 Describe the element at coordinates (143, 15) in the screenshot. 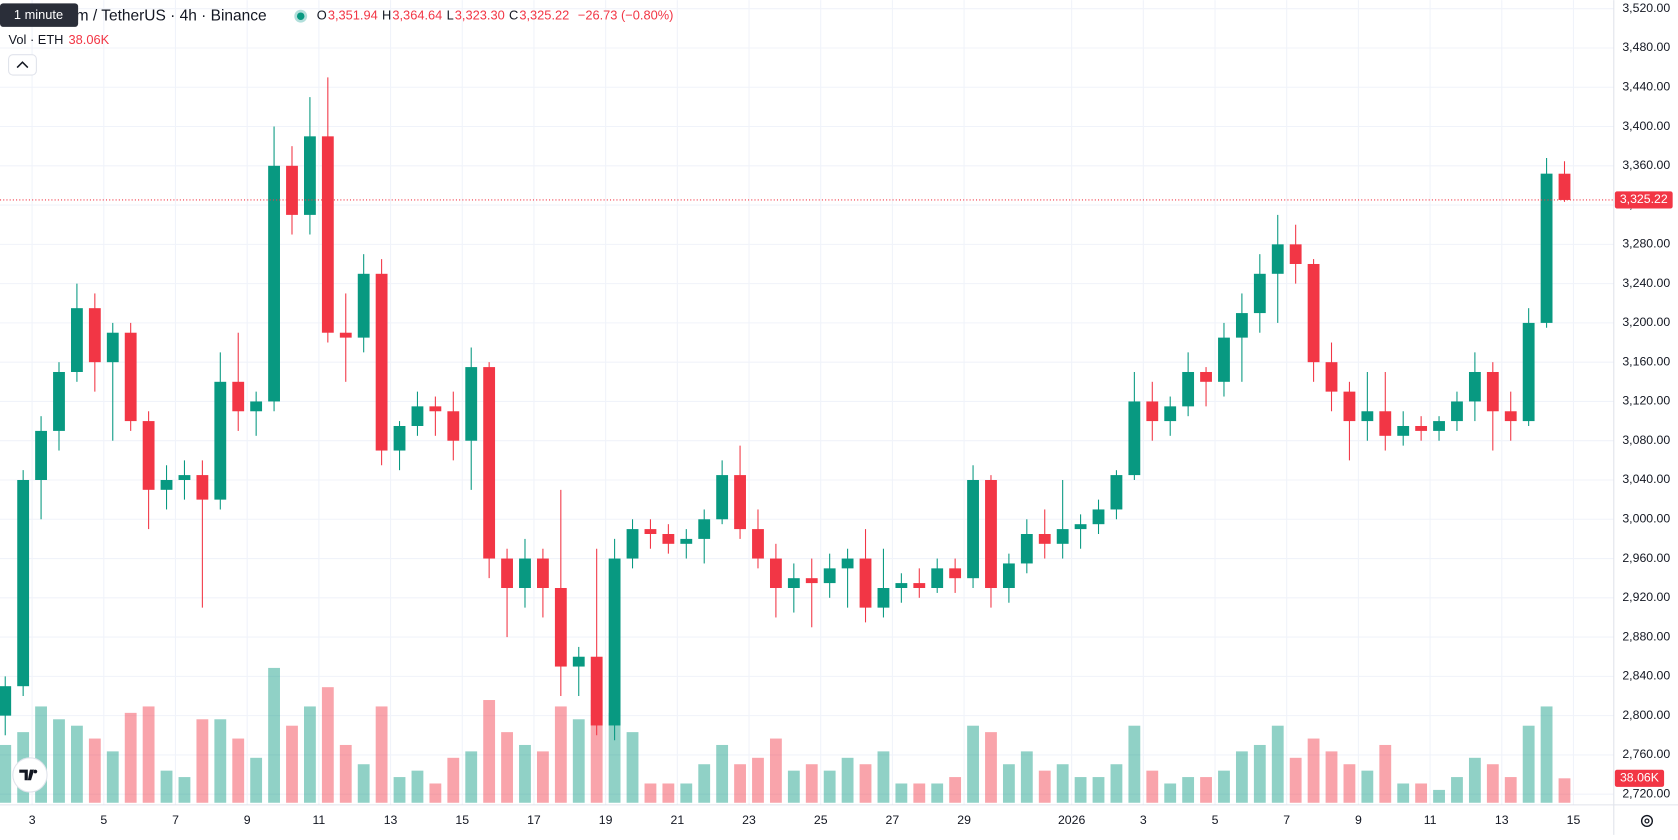

I see `symbol-title: Ethereum / TetherUS · 4h · Binance` at that location.